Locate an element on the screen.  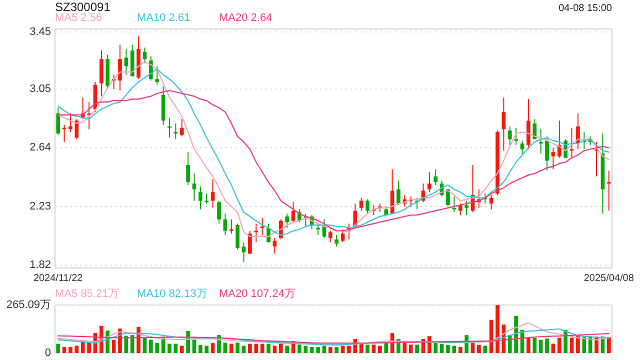
text: MA20 2.64 is located at coordinates (245, 18).